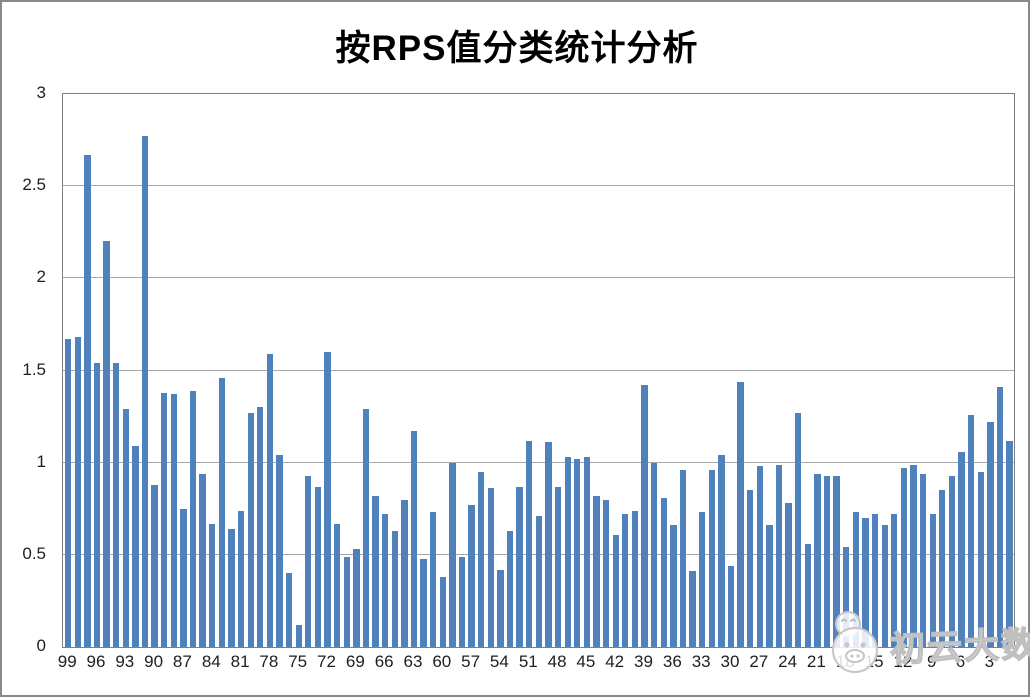 The image size is (1030, 697). What do you see at coordinates (298, 661) in the screenshot?
I see `x-axis-label: 75` at bounding box center [298, 661].